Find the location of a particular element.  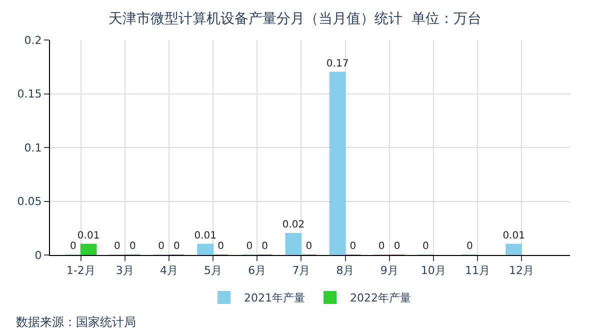

y-tick-label: 0 is located at coordinates (38, 255).